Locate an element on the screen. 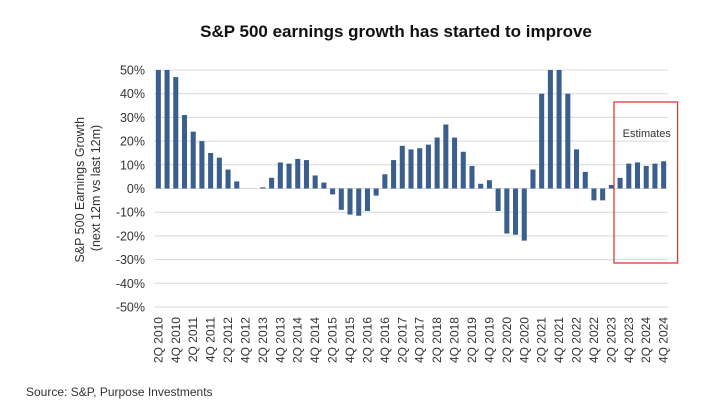  x-tick-label: 4Q 2023 is located at coordinates (629, 340).